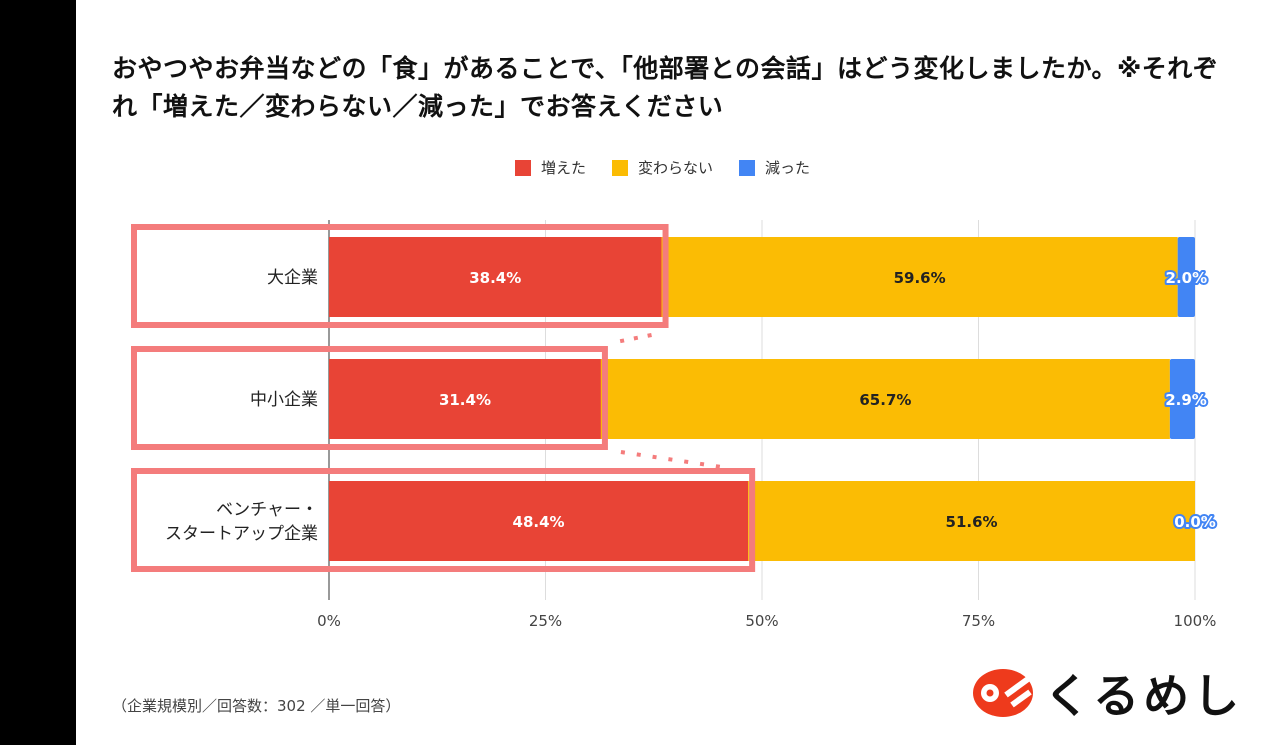 Image resolution: width=1280 pixels, height=745 pixels. Describe the element at coordinates (564, 168) in the screenshot. I see `legend-label: 増えた` at that location.